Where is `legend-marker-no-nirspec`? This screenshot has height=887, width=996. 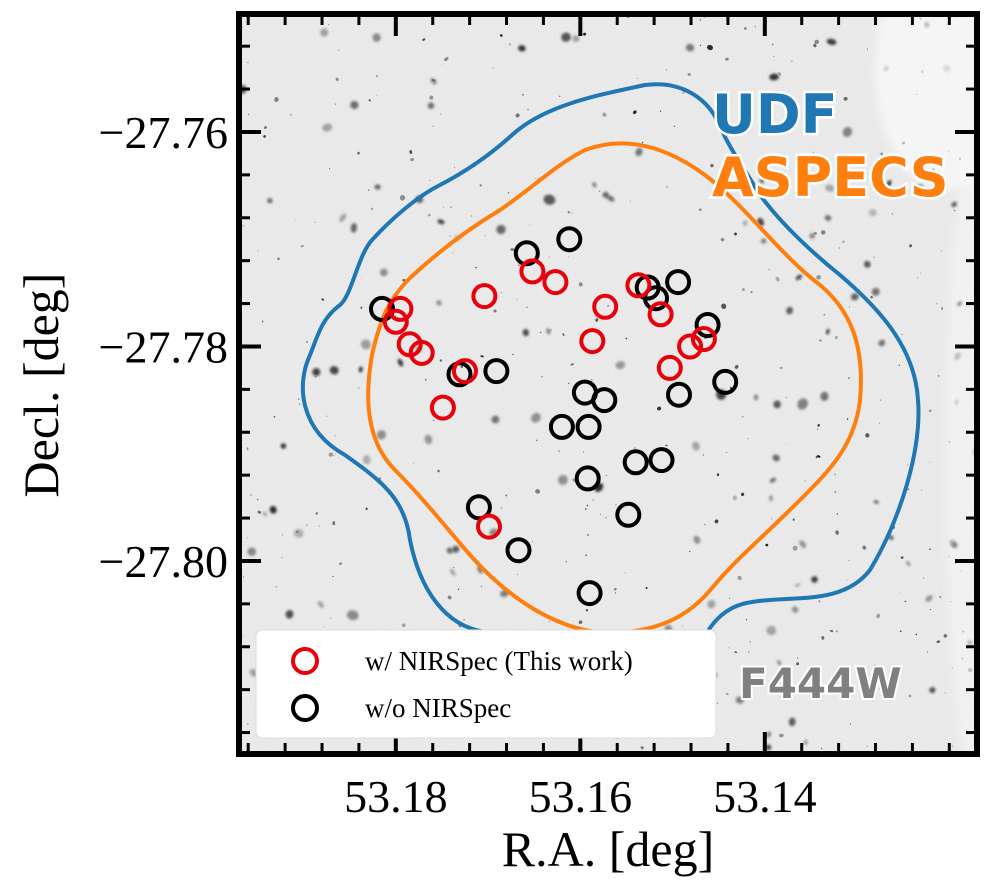 legend-marker-no-nirspec is located at coordinates (305, 708).